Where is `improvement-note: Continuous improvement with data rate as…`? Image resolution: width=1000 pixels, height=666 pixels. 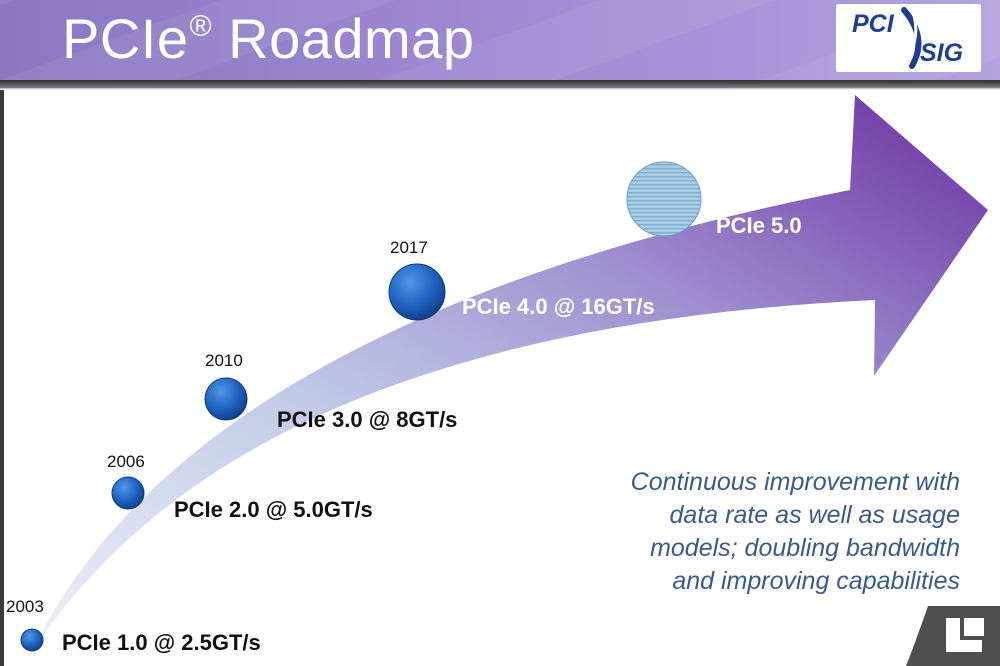
improvement-note: Continuous improvement with data rate as… is located at coordinates (760, 532).